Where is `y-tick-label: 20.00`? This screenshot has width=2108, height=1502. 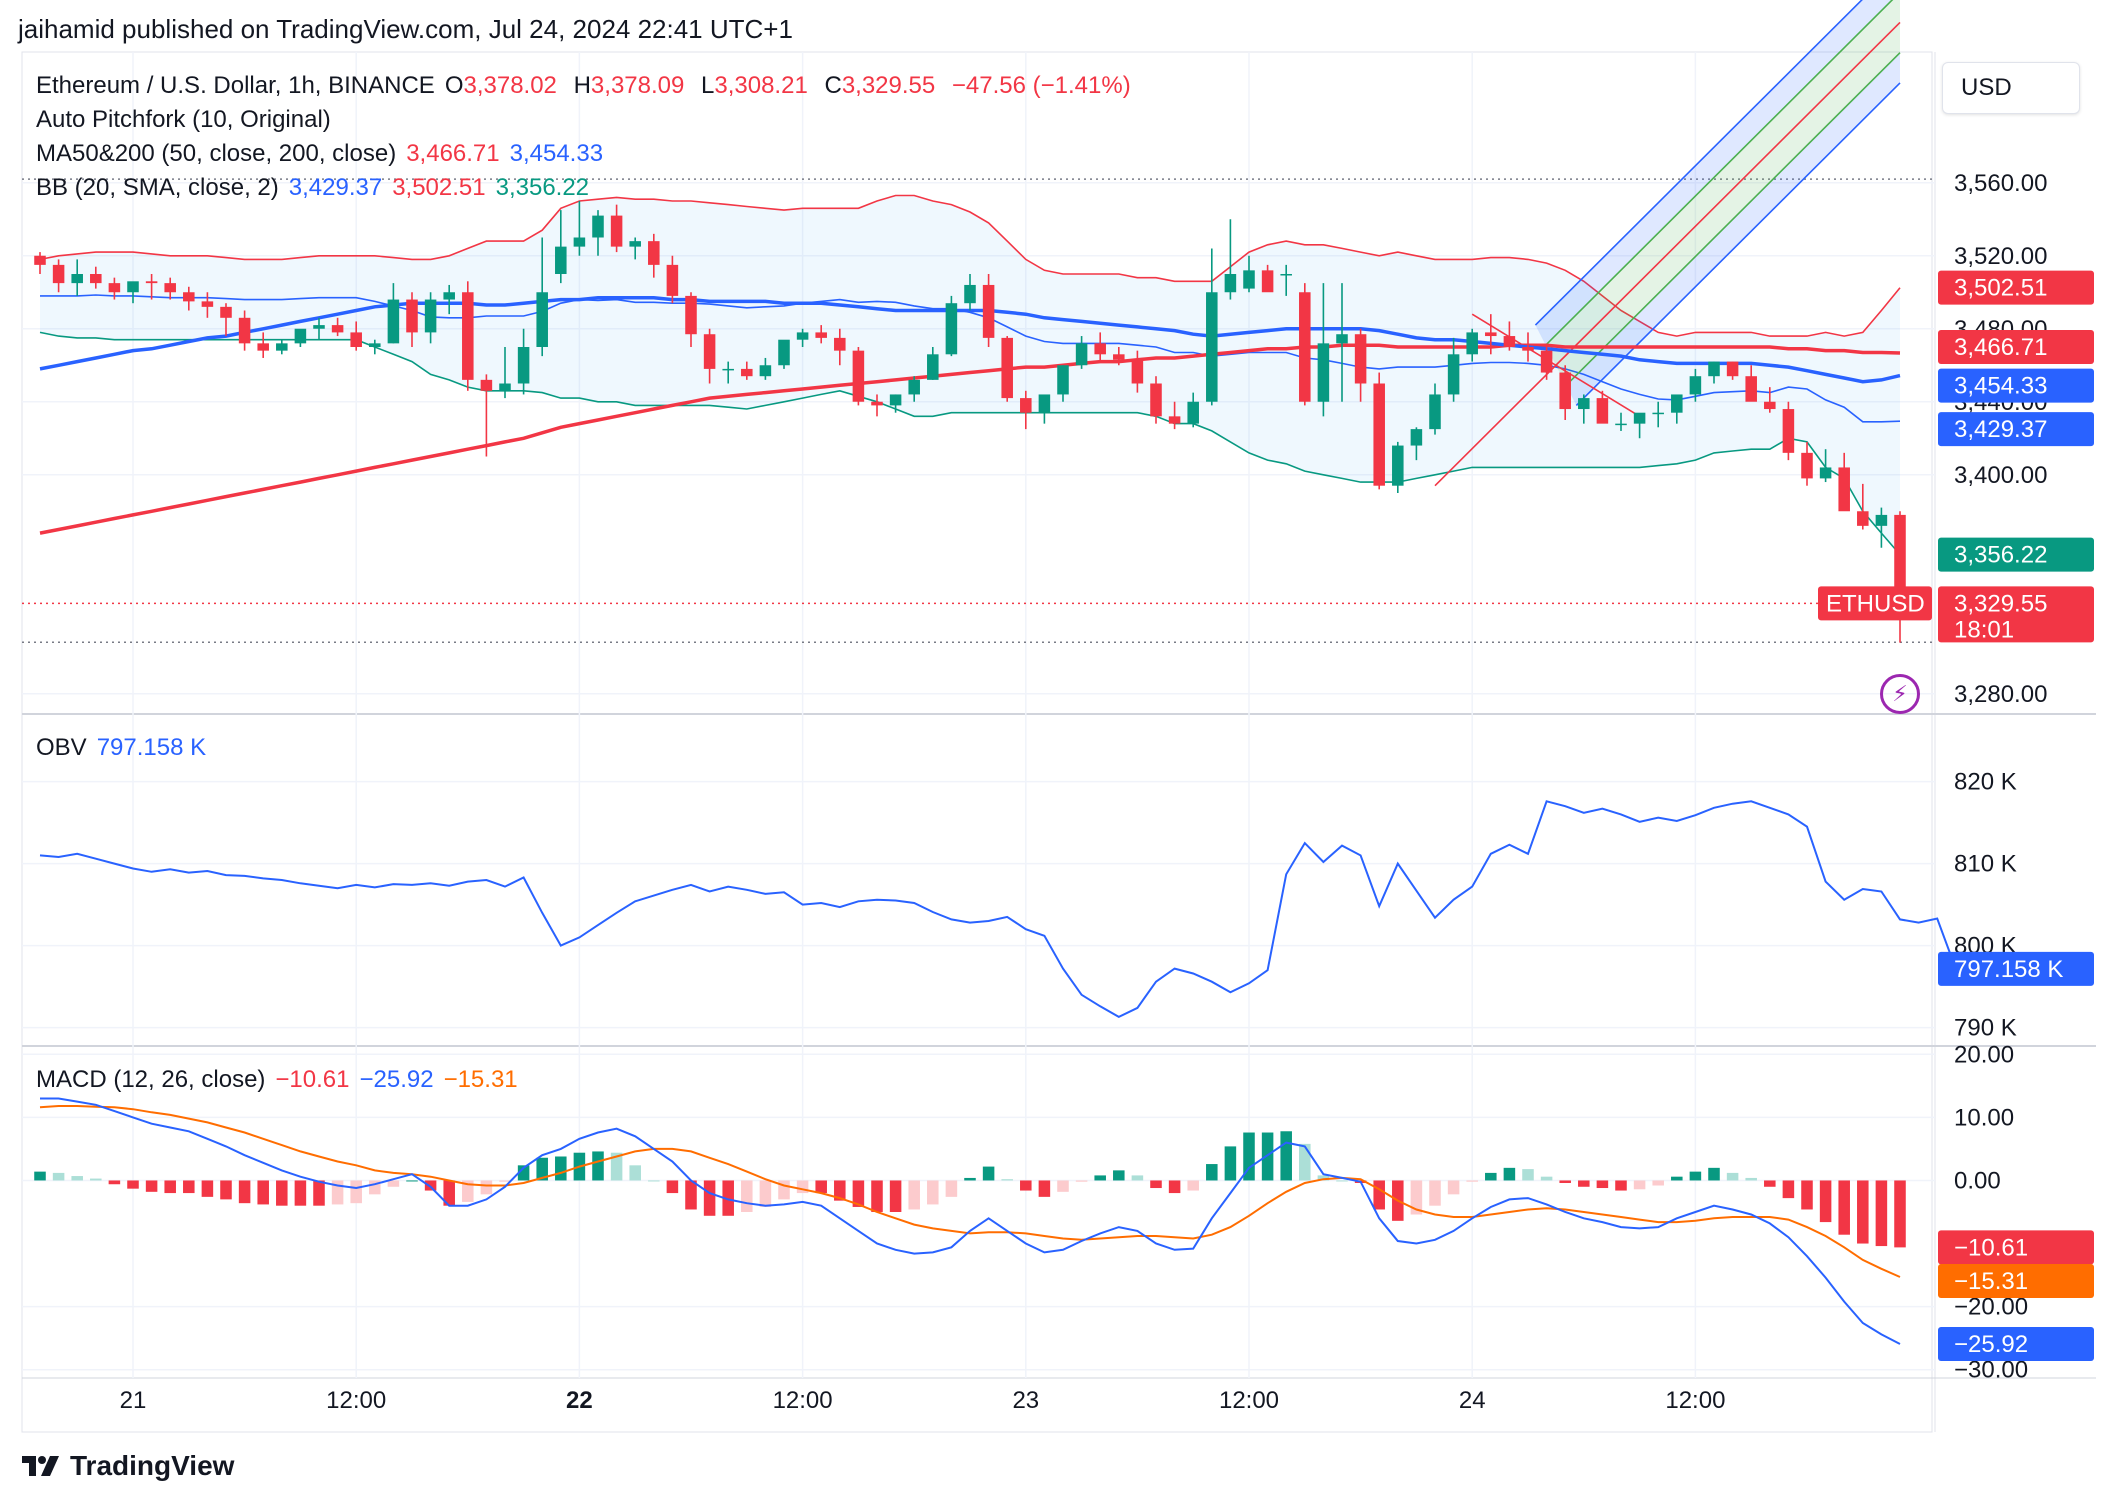
y-tick-label: 20.00 is located at coordinates (1984, 1054).